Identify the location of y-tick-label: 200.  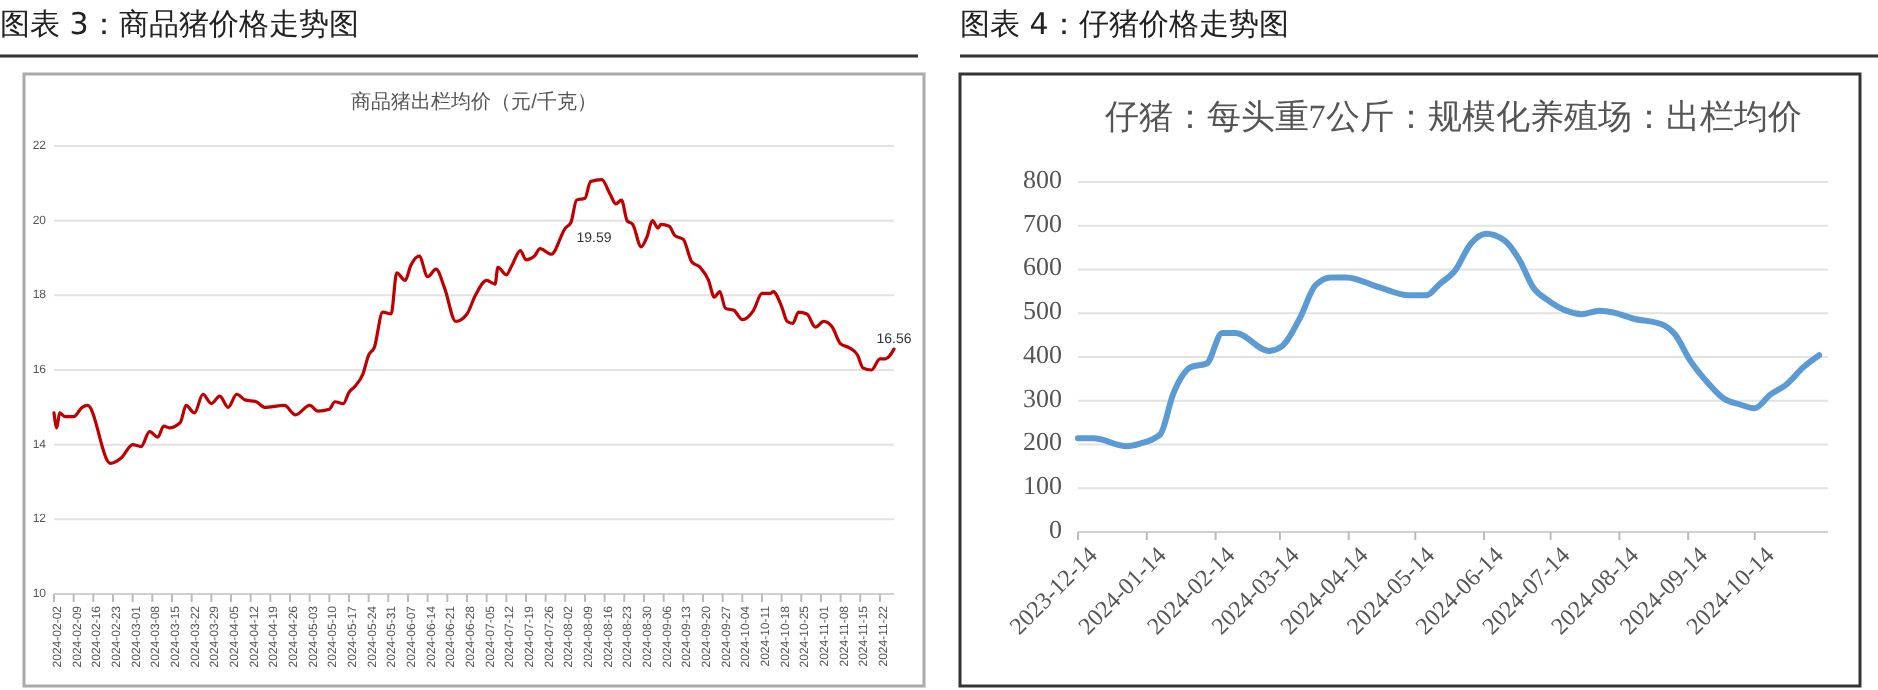
(1042, 441).